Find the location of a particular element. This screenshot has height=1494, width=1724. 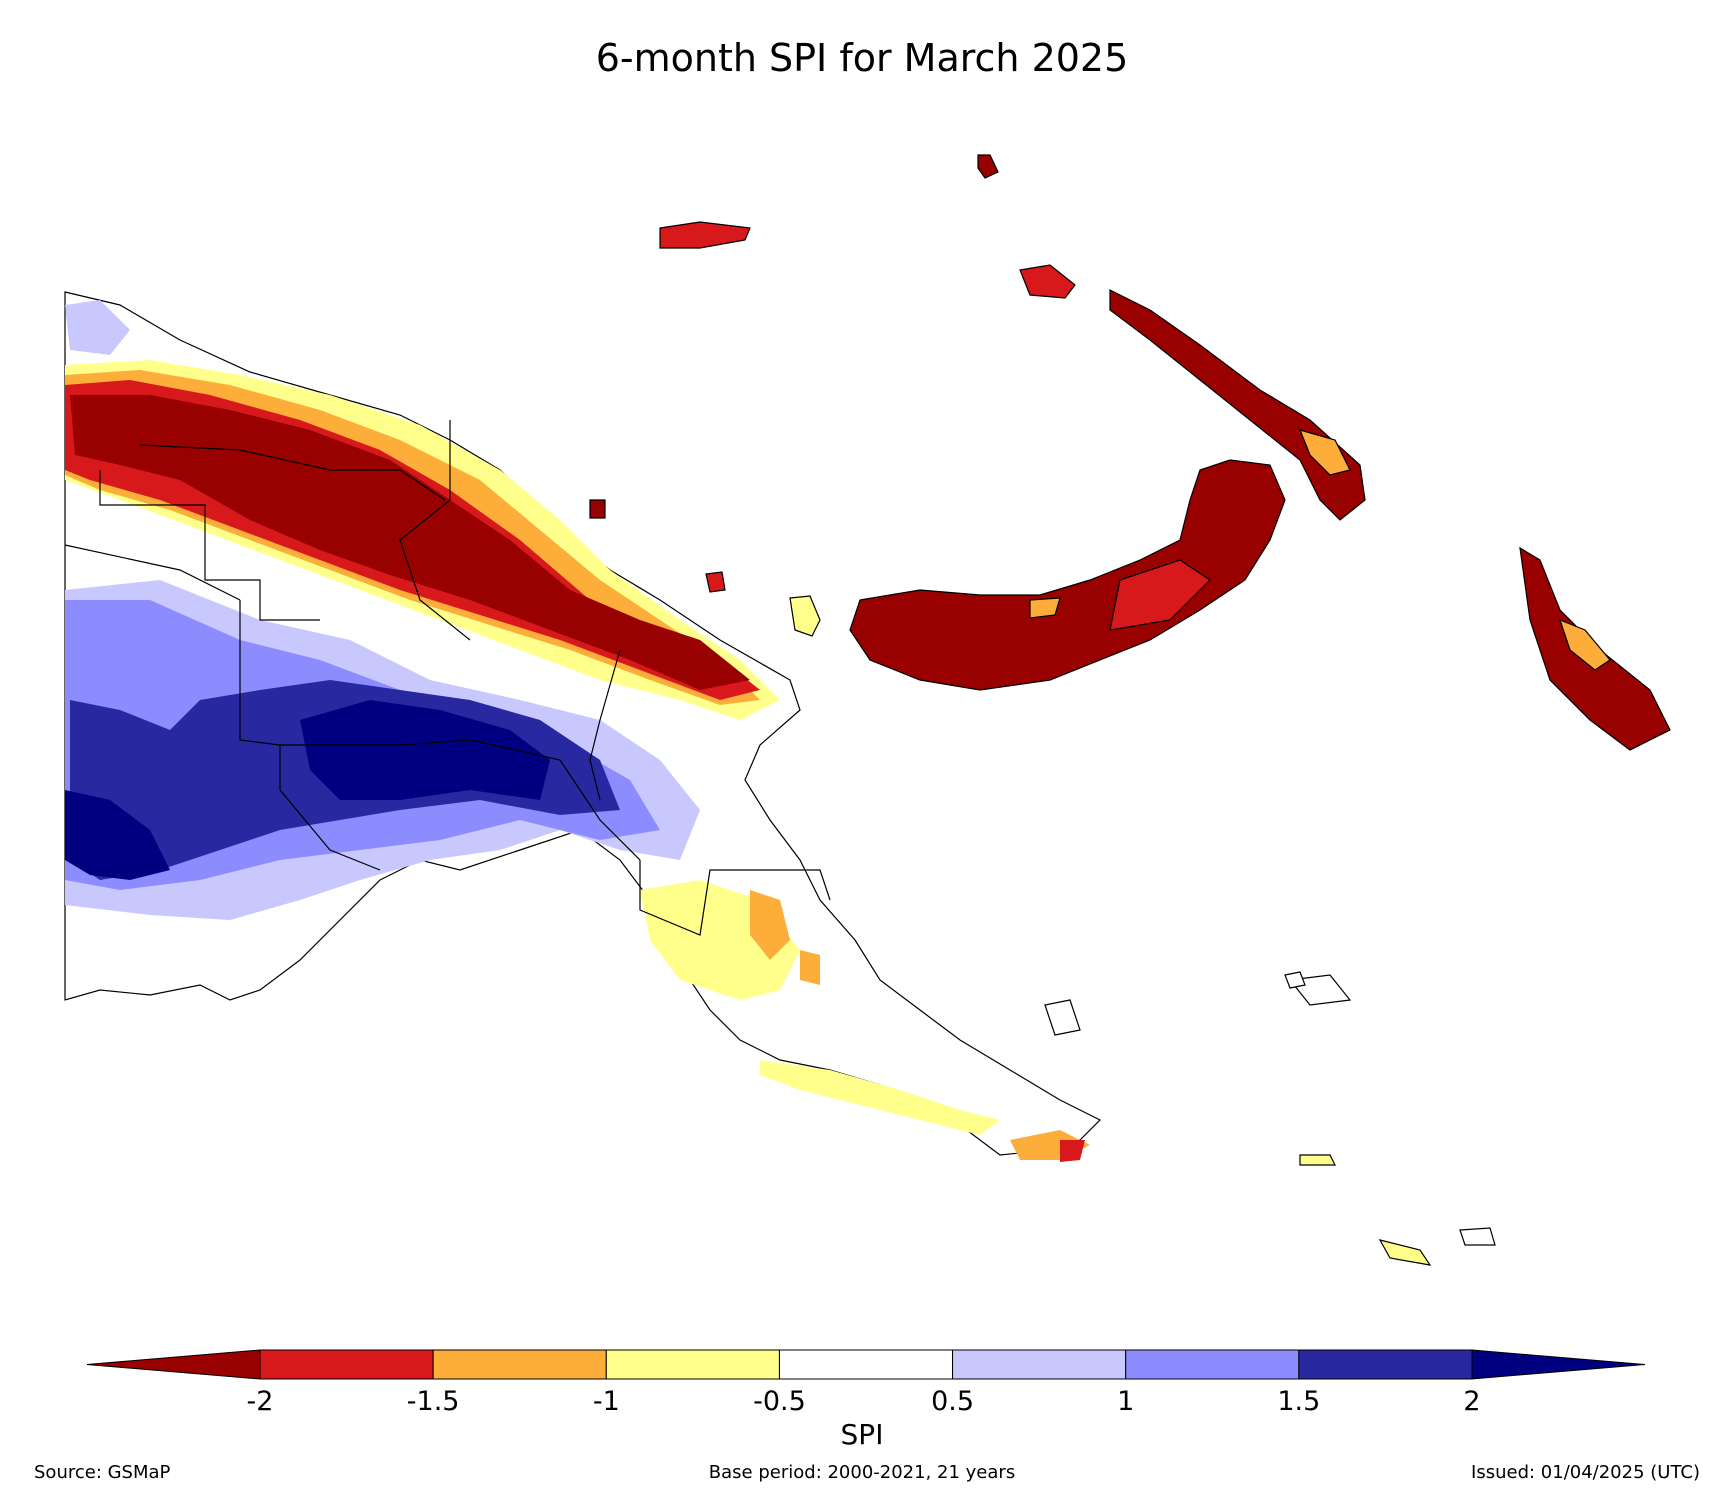

colorbar-tick-label: -0.5 is located at coordinates (779, 1401).